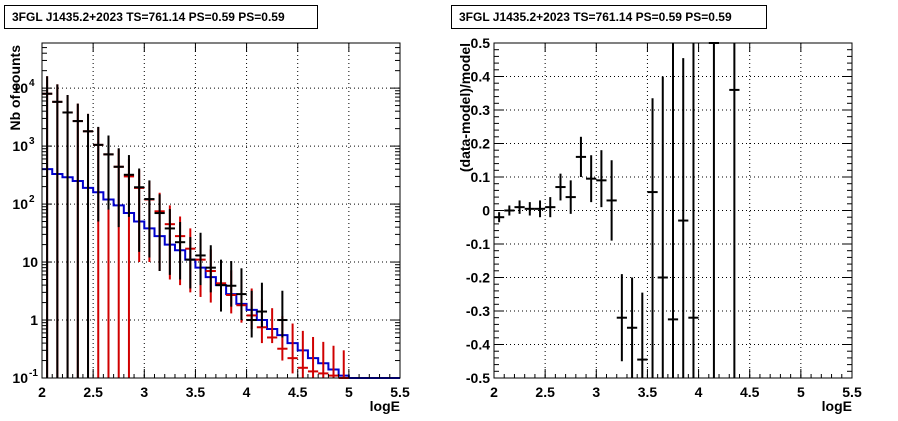 The height and width of the screenshot is (421, 898). What do you see at coordinates (32, 83) in the screenshot?
I see `left-y-tick-exponent: 4` at bounding box center [32, 83].